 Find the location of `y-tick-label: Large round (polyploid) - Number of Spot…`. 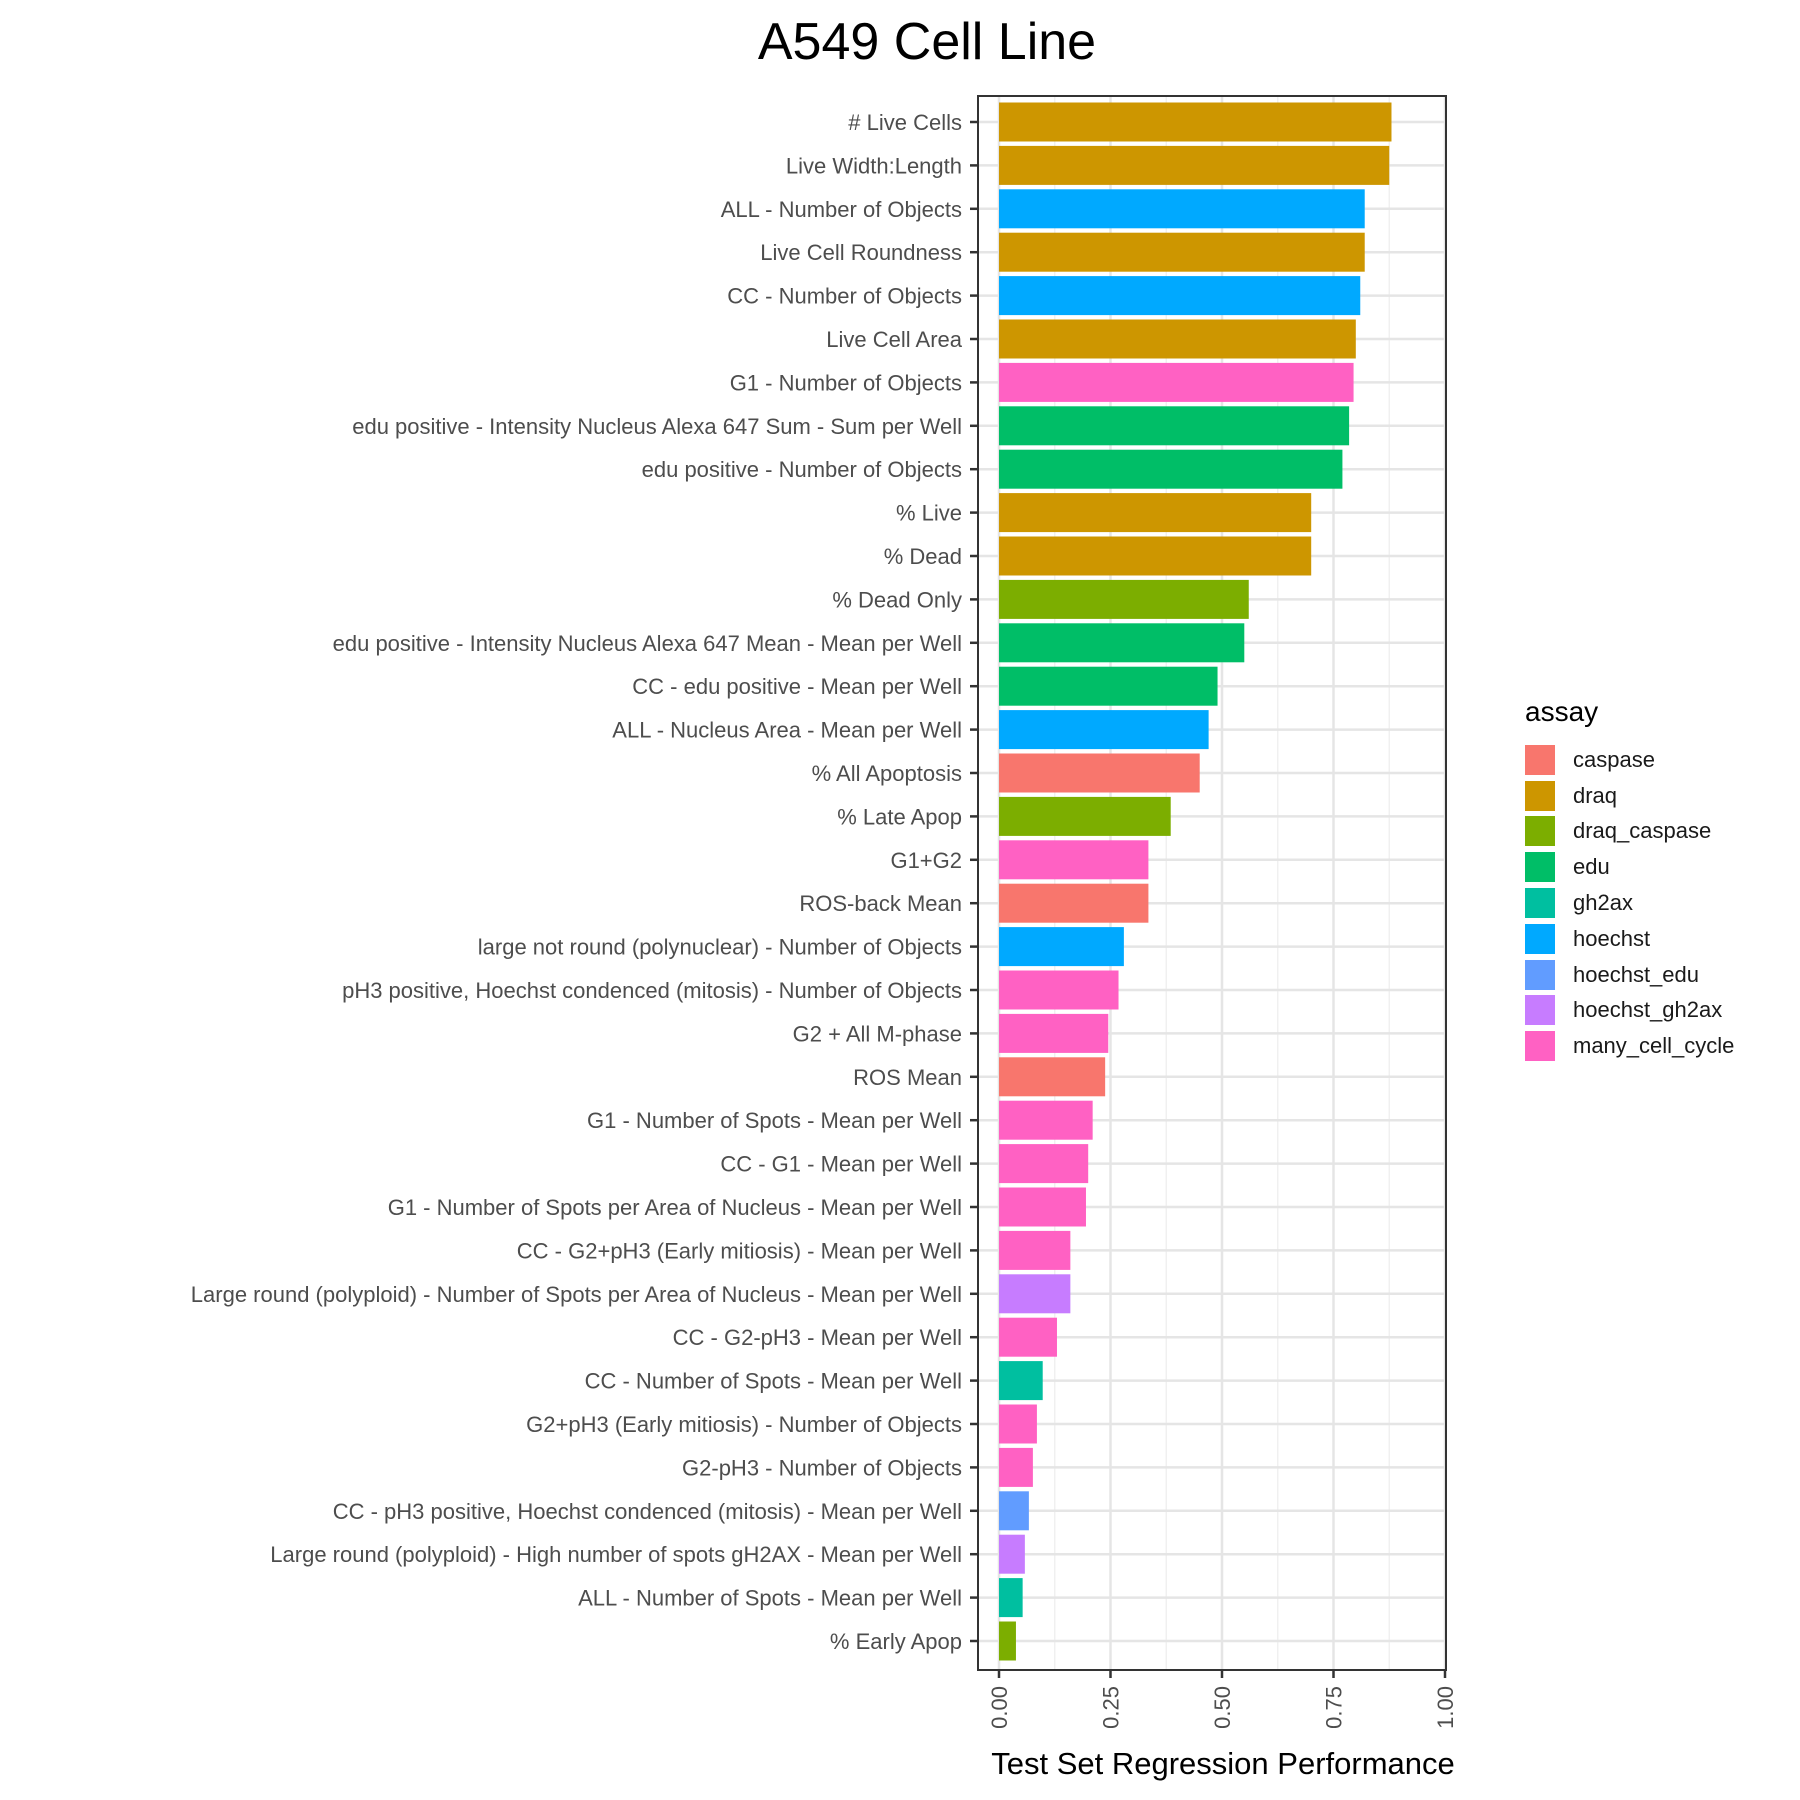

y-tick-label: Large round (polyploid) - Number of Spot… is located at coordinates (576, 1294).